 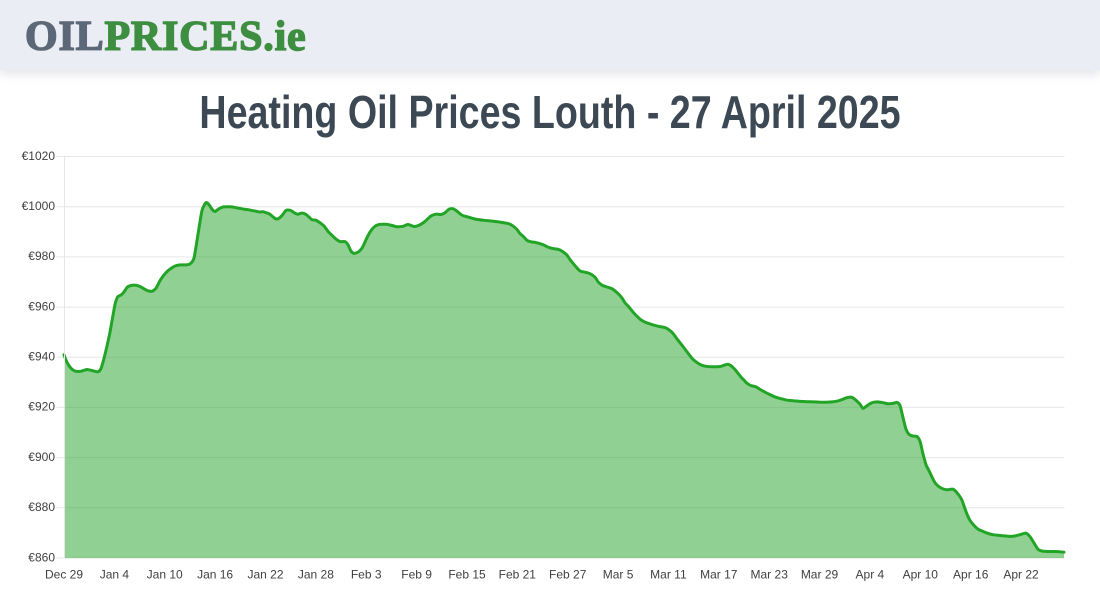 What do you see at coordinates (366, 575) in the screenshot?
I see `svg-text: Feb 3` at bounding box center [366, 575].